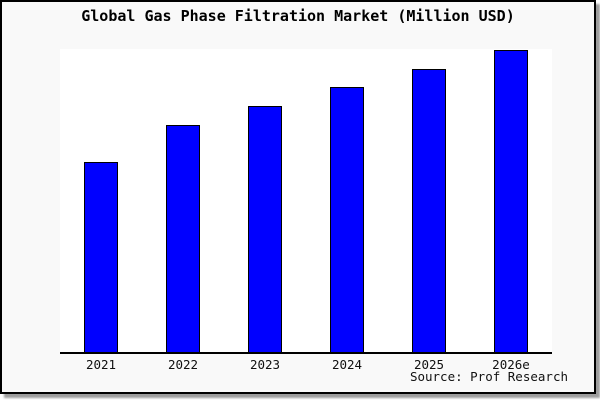 This screenshot has height=400, width=600. What do you see at coordinates (183, 364) in the screenshot?
I see `x-tick-label-2022: 2022` at bounding box center [183, 364].